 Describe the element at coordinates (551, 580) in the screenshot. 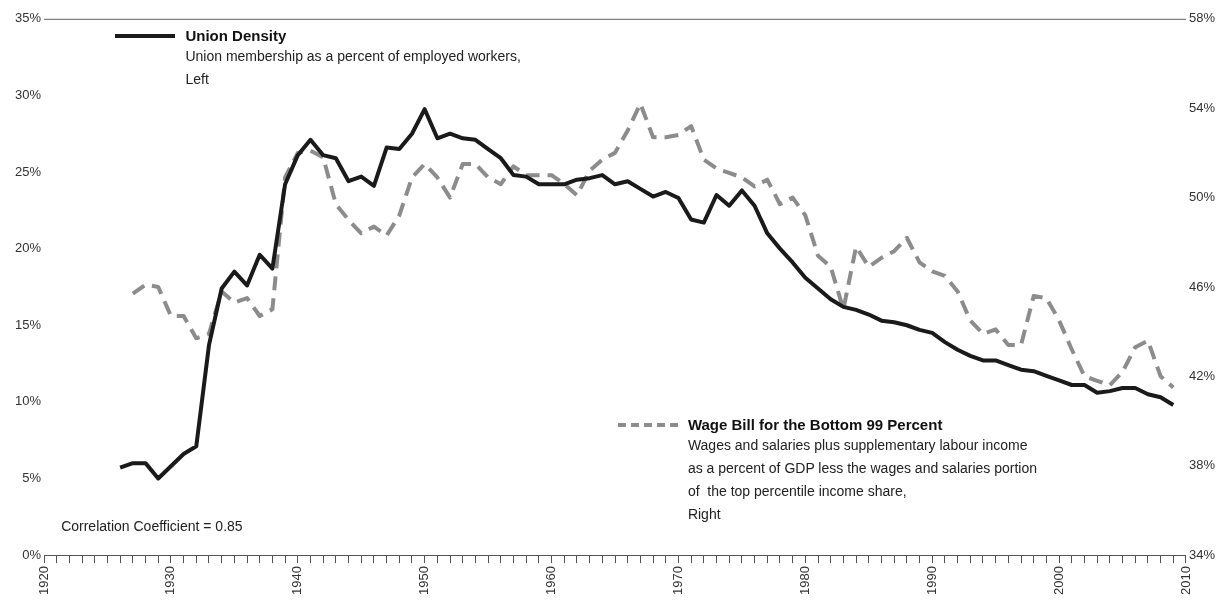

I see `x-tick-label: 1960` at that location.